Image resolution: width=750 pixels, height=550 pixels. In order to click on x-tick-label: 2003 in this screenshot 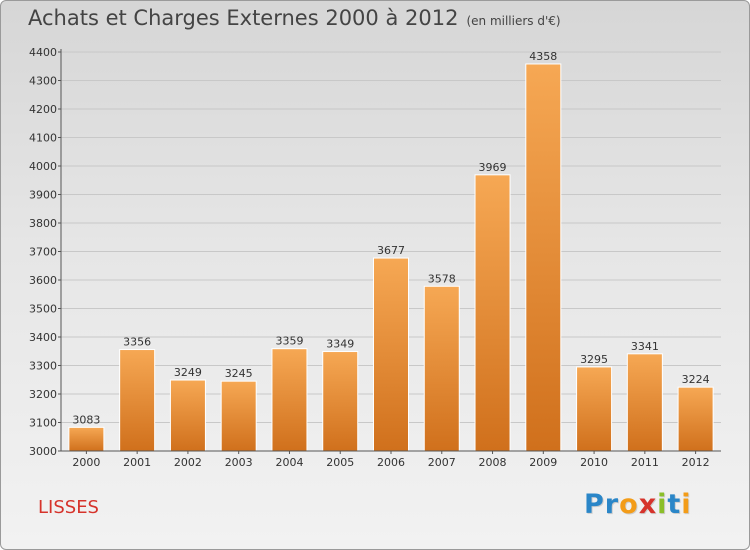, I will do `click(239, 462)`.